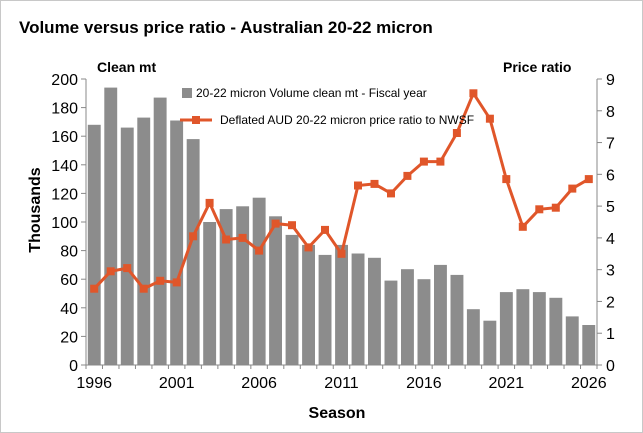  I want to click on x-tick-label: 2011, so click(341, 383).